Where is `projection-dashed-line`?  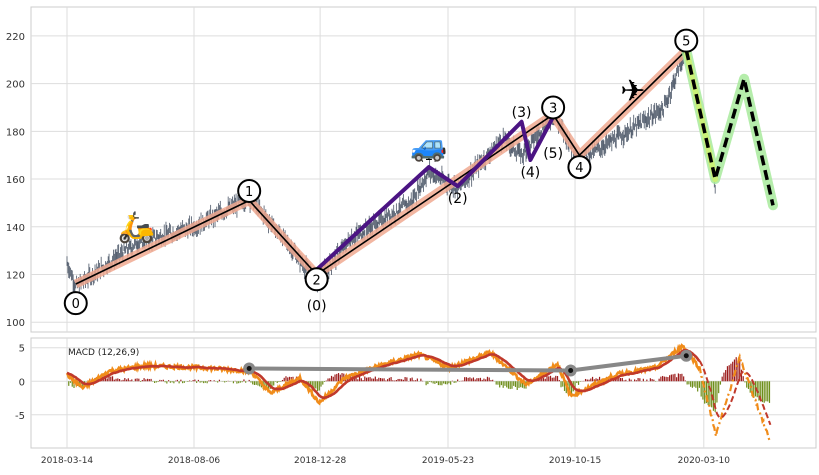
projection-dashed-line is located at coordinates (729, 127).